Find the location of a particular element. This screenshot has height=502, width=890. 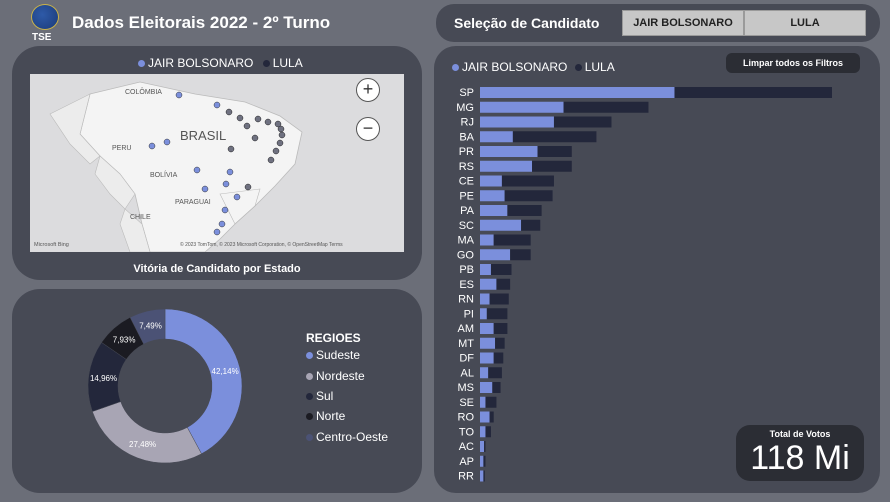

bar-sp-lula is located at coordinates (753, 92).